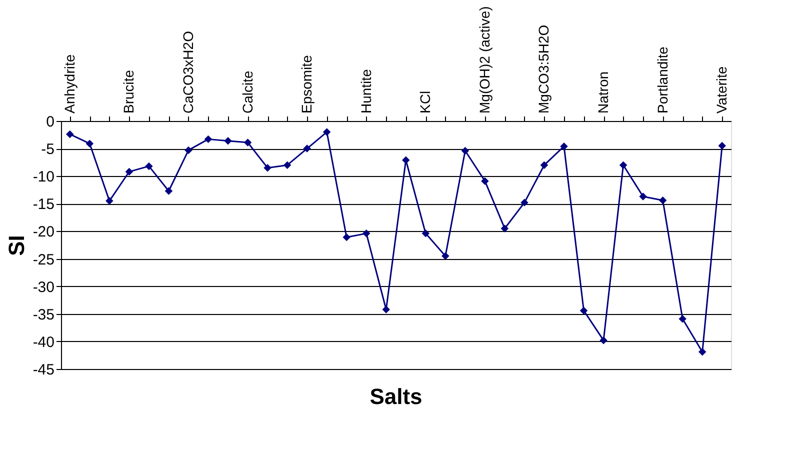 This screenshot has height=450, width=801. I want to click on x-tick-label: CaCO3xH2O, so click(188, 72).